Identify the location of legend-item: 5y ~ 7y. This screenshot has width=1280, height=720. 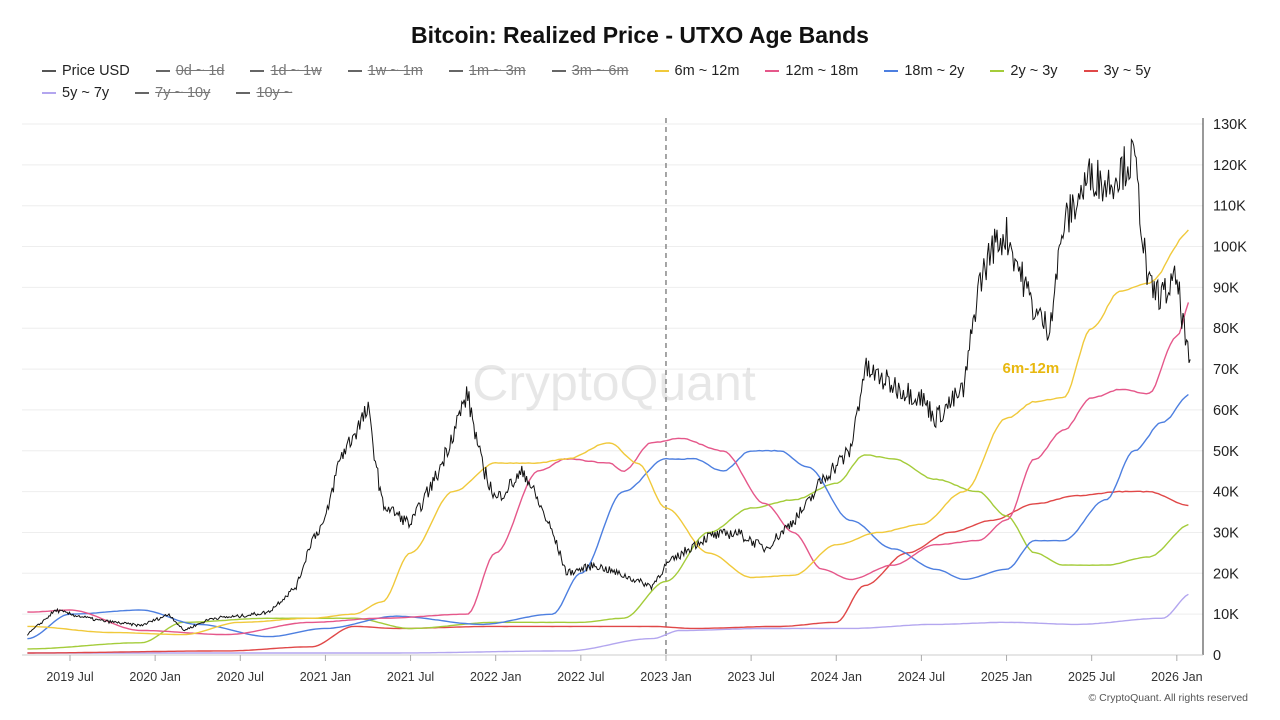
(75, 93).